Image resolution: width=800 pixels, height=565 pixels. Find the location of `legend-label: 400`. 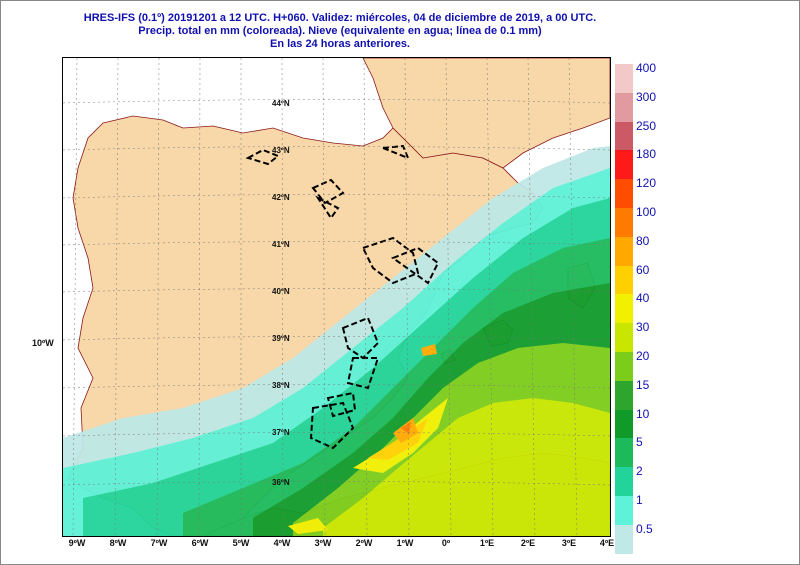

legend-label: 400 is located at coordinates (646, 68).